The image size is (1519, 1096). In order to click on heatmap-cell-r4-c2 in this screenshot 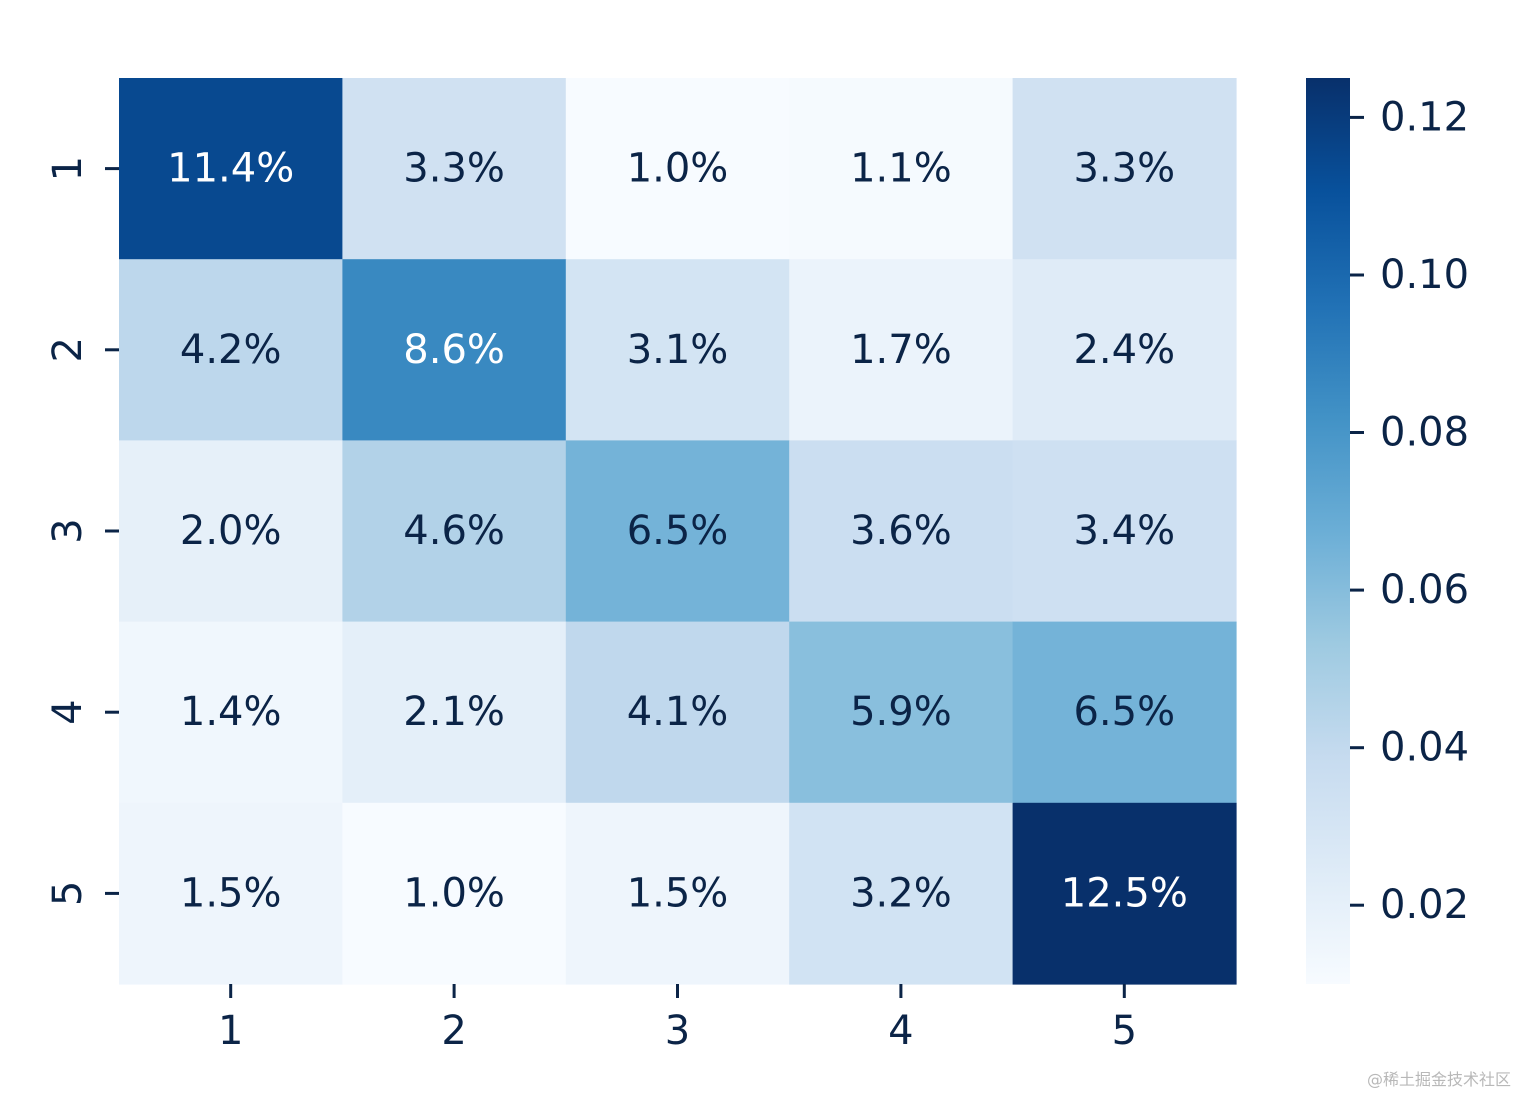, I will do `click(454, 712)`.